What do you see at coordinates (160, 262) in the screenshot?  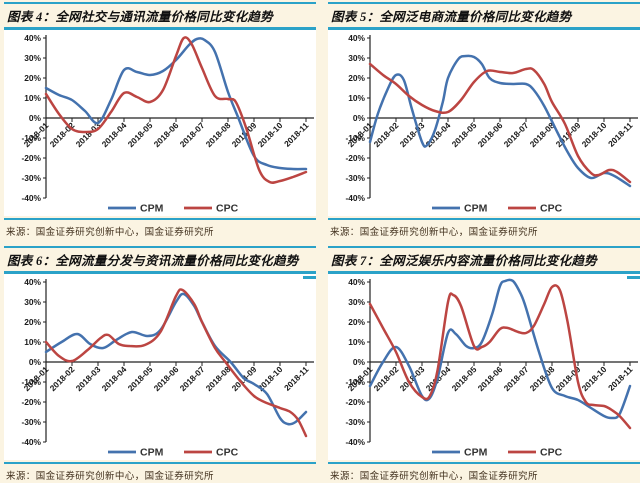 I see `chart-title: 图表 6：全网流量分发与资讯流量价格同比变化趋势` at bounding box center [160, 262].